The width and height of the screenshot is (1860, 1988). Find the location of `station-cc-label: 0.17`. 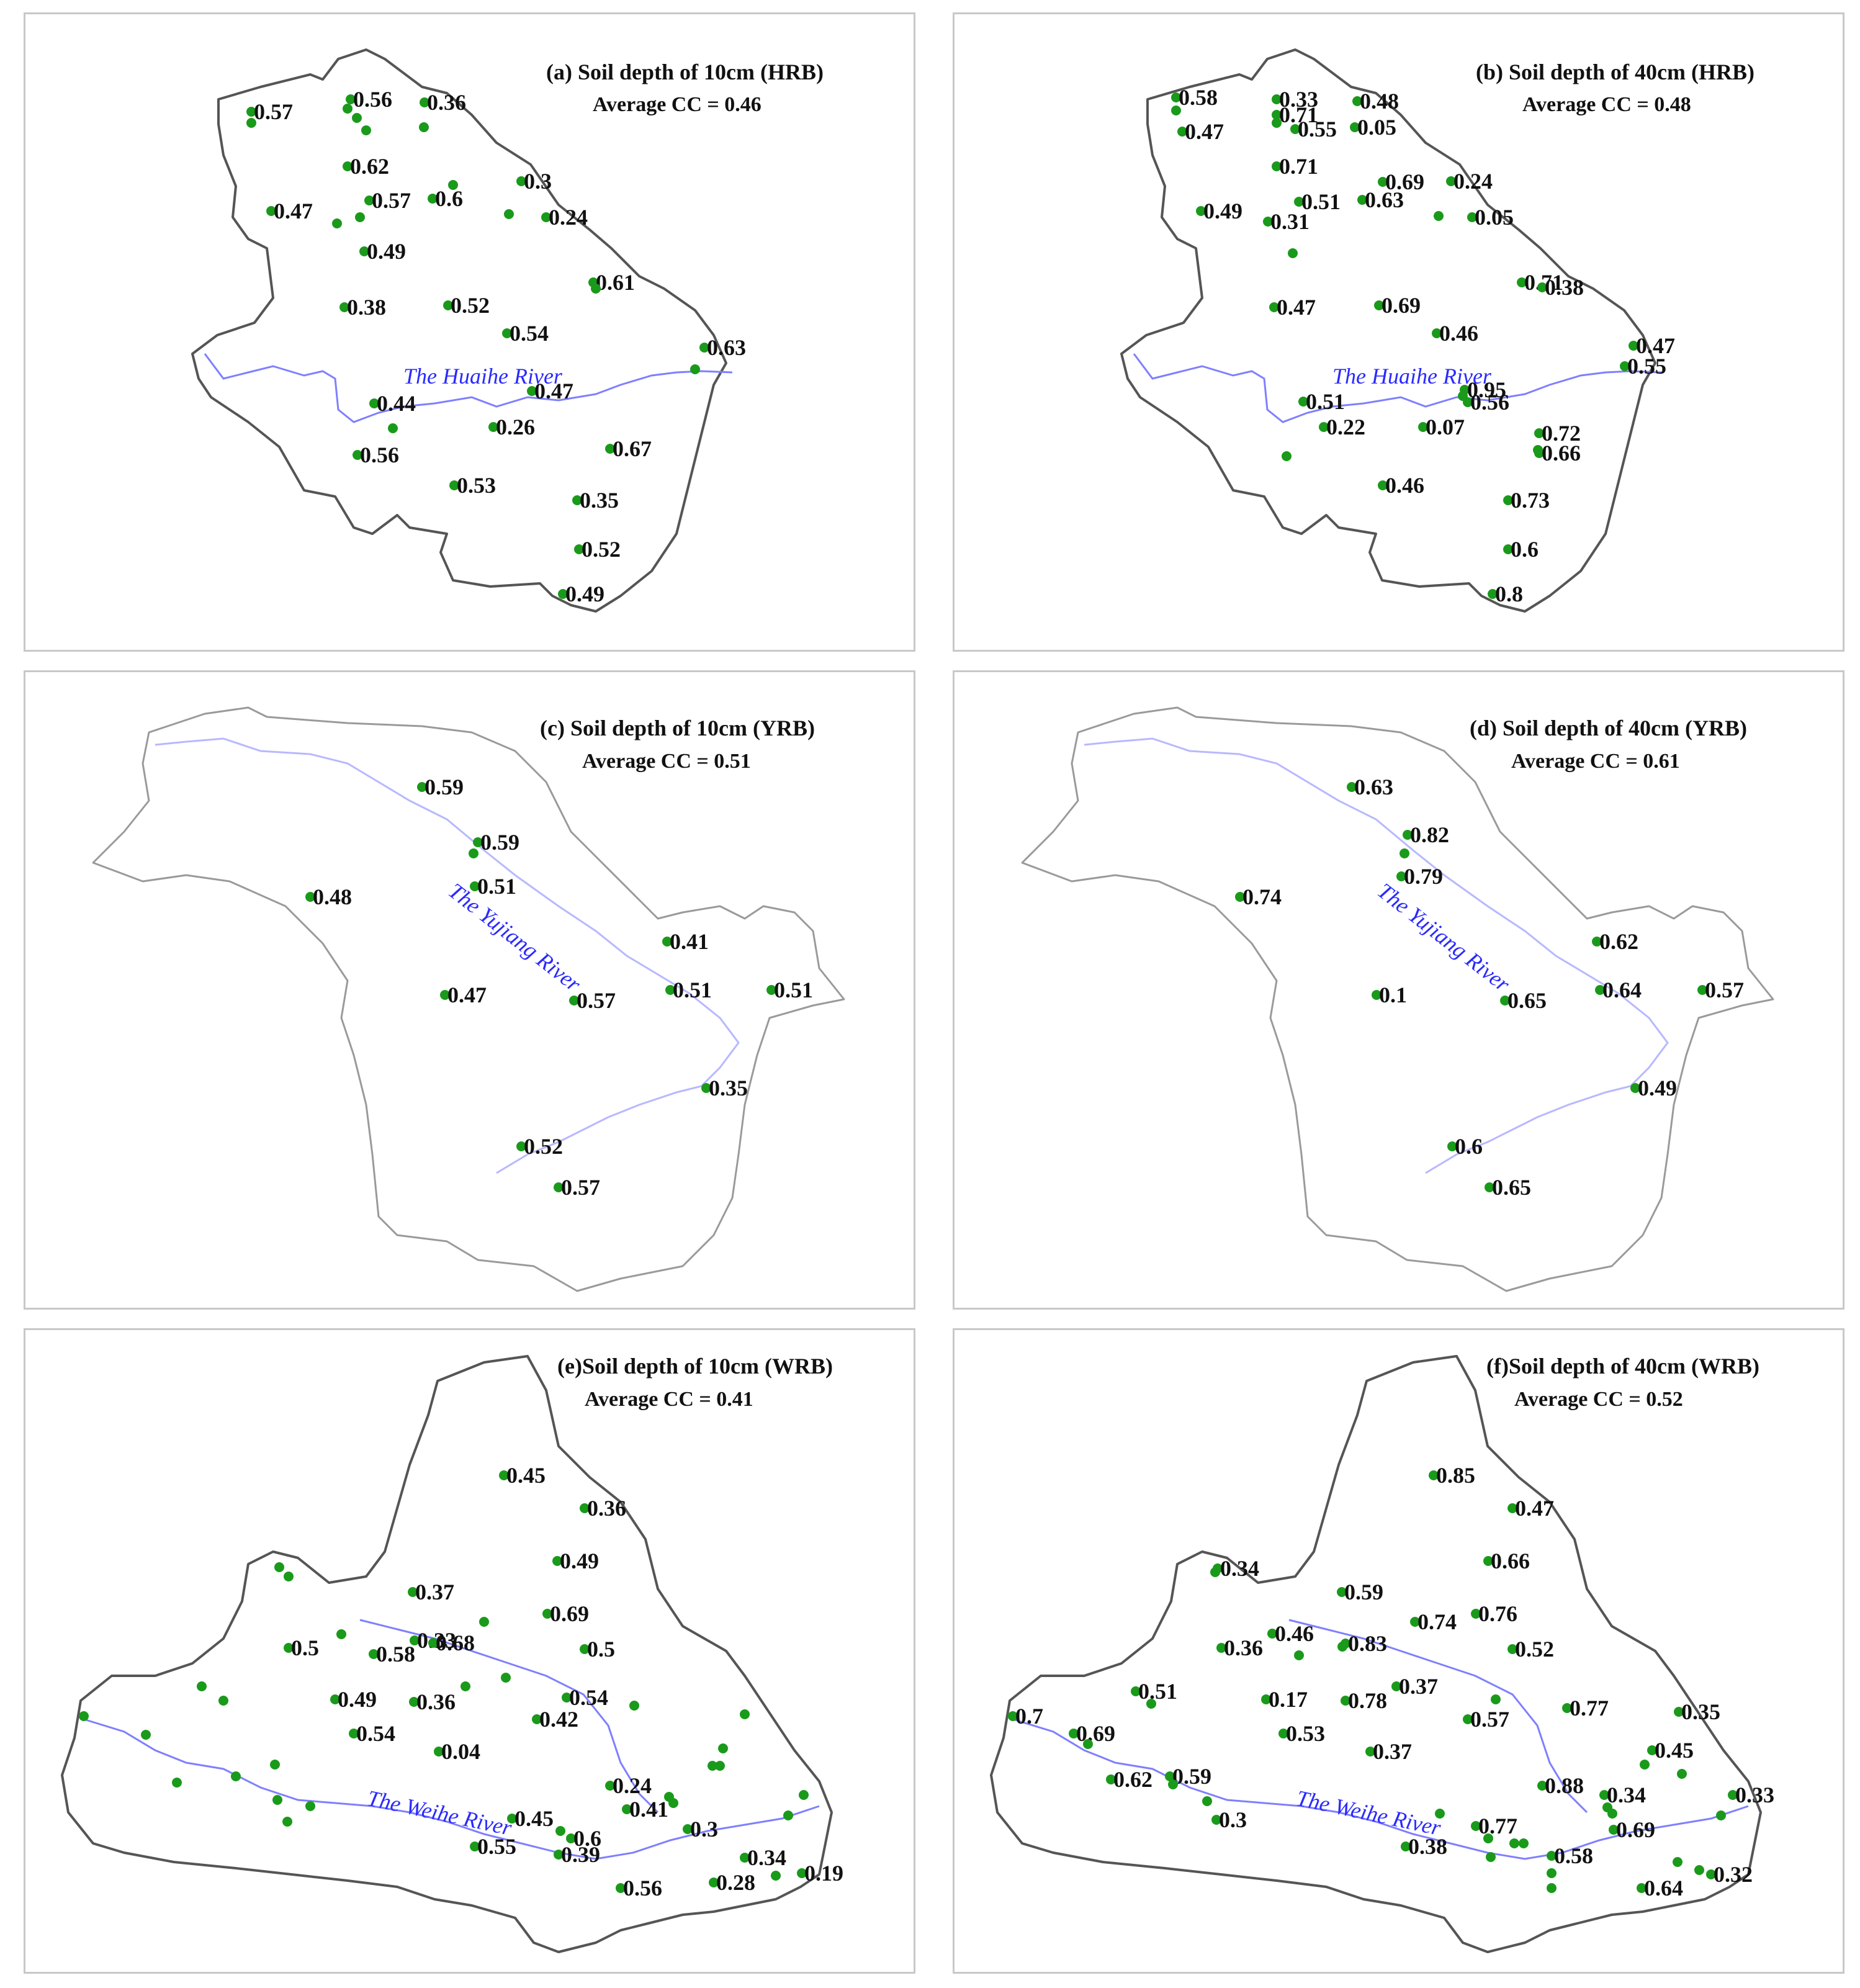

station-cc-label: 0.17 is located at coordinates (1288, 1700).